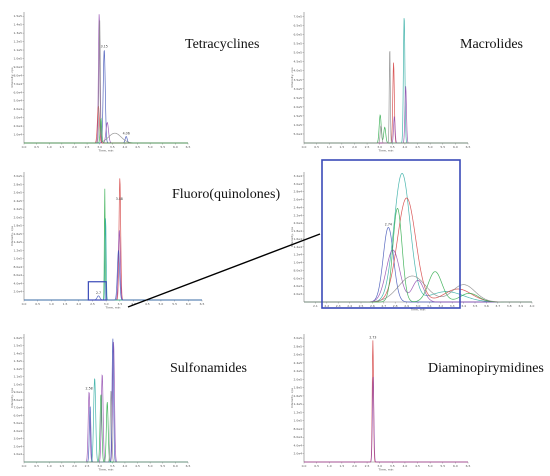  What do you see at coordinates (24, 147) in the screenshot?
I see `tetracyclines-x-tick-label: 0.0` at bounding box center [24, 147].